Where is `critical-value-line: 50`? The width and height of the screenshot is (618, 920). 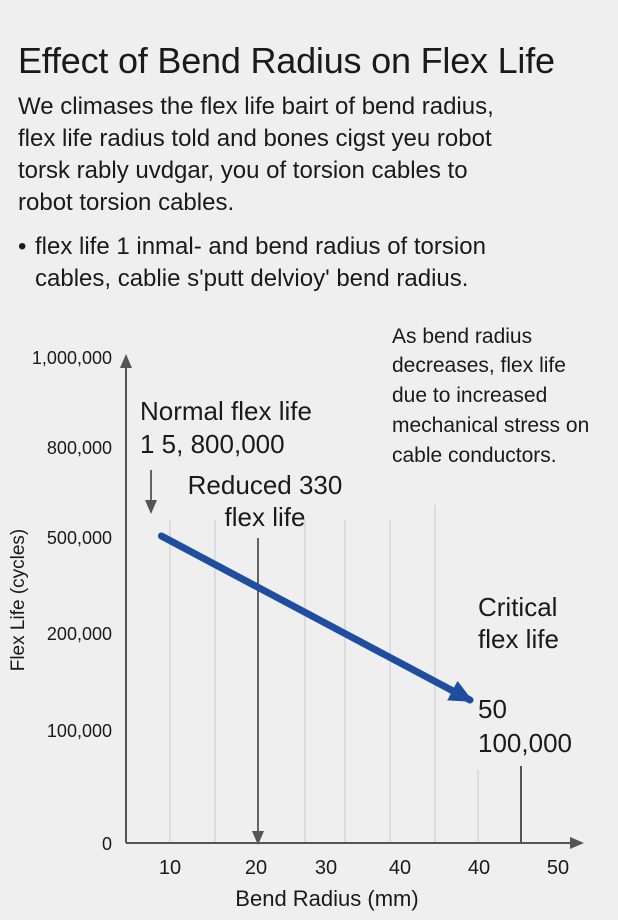
critical-value-line: 50 is located at coordinates (492, 709).